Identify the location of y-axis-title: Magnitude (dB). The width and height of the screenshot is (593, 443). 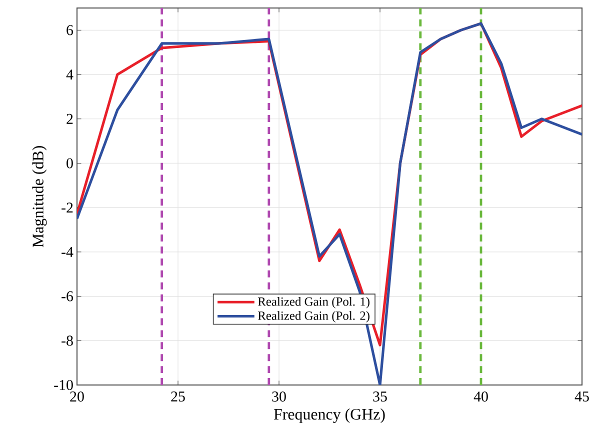
(39, 197).